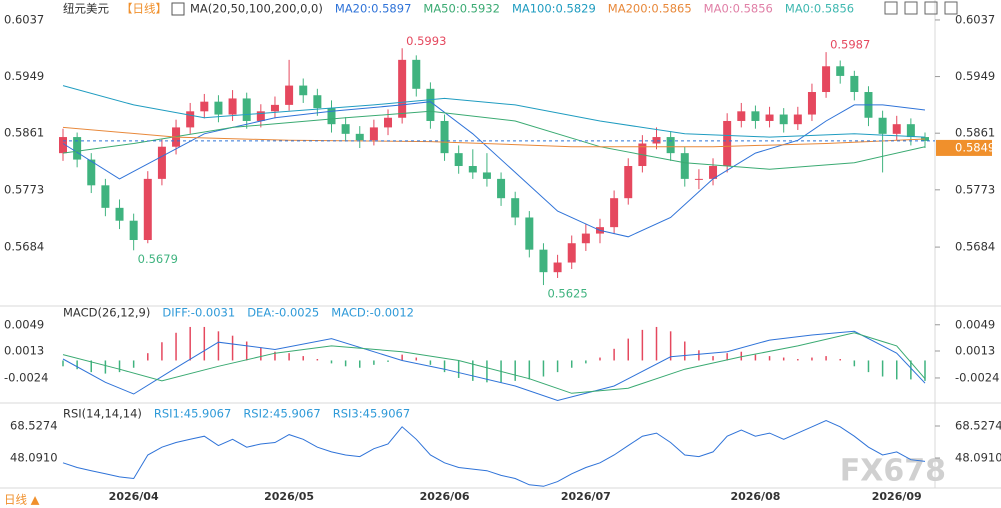  Describe the element at coordinates (461, 9) in the screenshot. I see `legend-item: MA50:0.5932` at that location.